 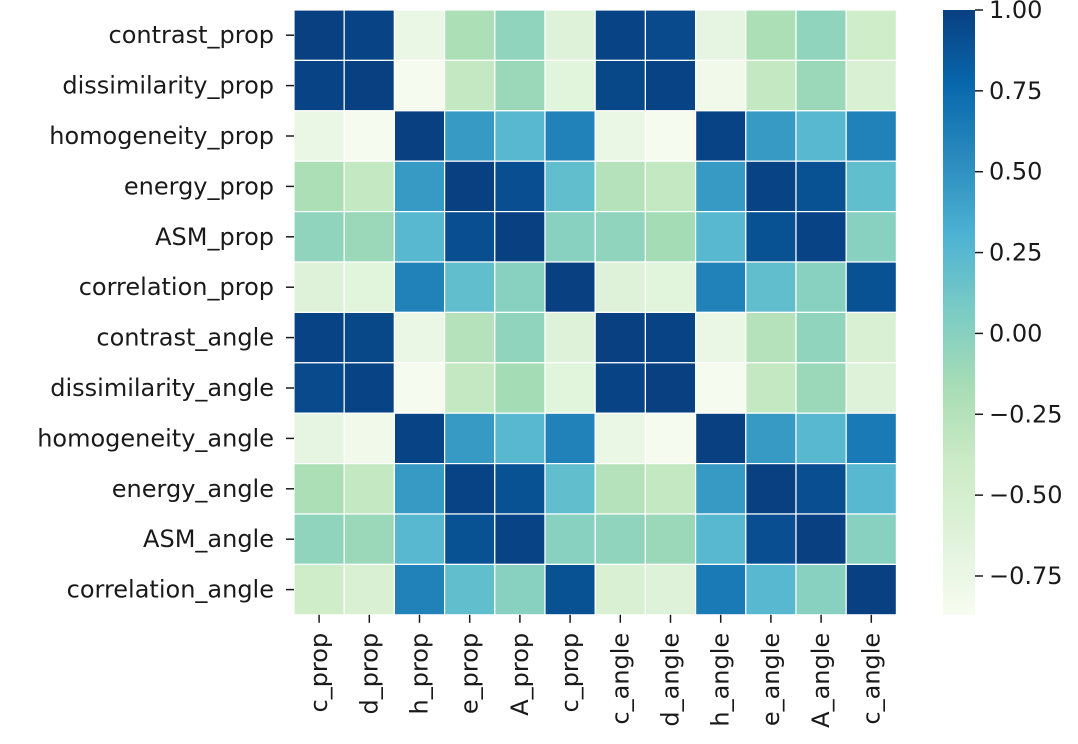 What do you see at coordinates (319, 673) in the screenshot?
I see `column-label: c_prop` at bounding box center [319, 673].